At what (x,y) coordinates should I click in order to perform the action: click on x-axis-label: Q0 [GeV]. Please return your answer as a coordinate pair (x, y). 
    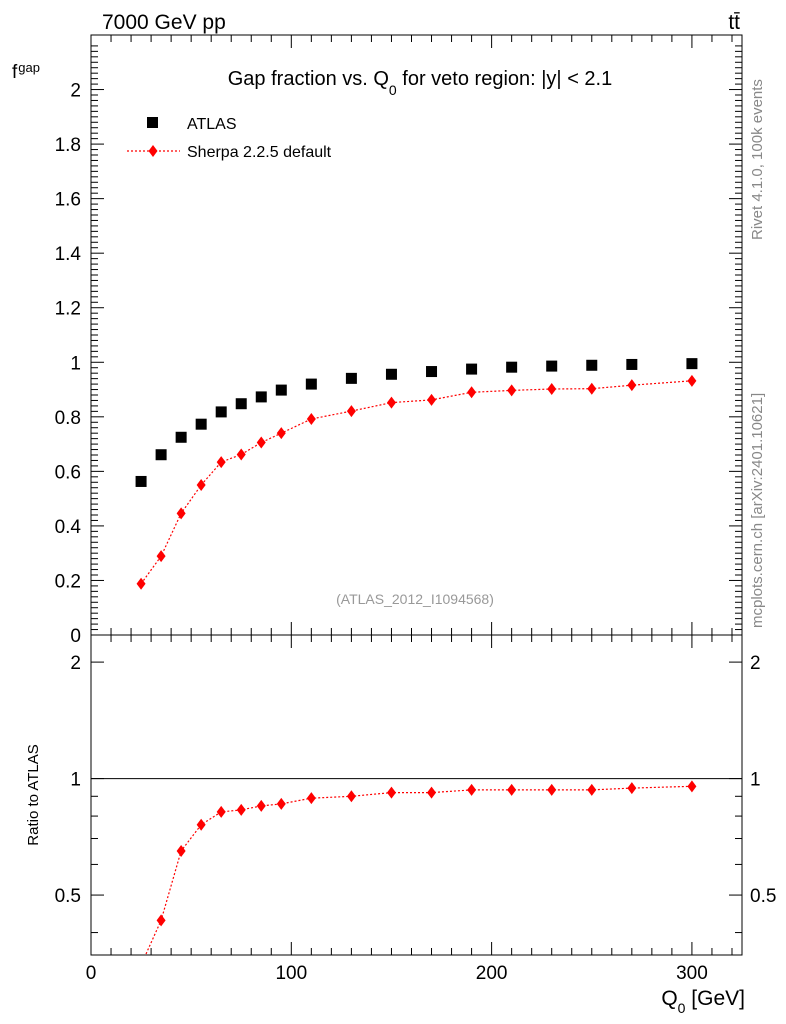
    Looking at the image, I should click on (703, 1001).